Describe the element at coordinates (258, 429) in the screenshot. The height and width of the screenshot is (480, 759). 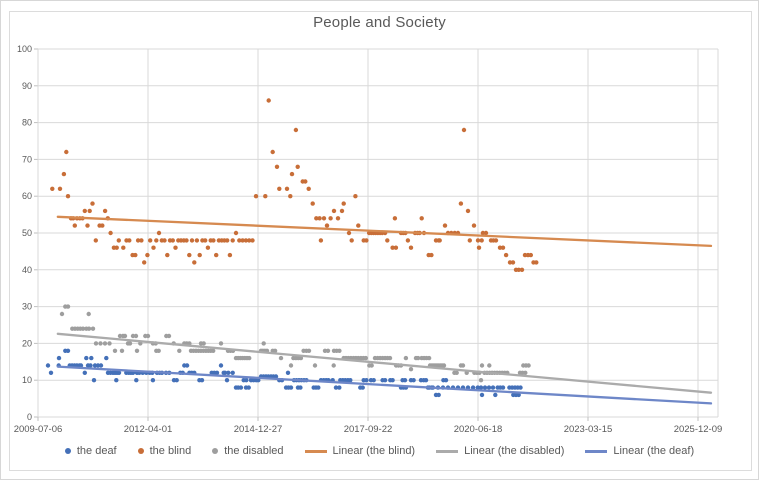
I see `x-tick-label: 2014-12-27` at that location.